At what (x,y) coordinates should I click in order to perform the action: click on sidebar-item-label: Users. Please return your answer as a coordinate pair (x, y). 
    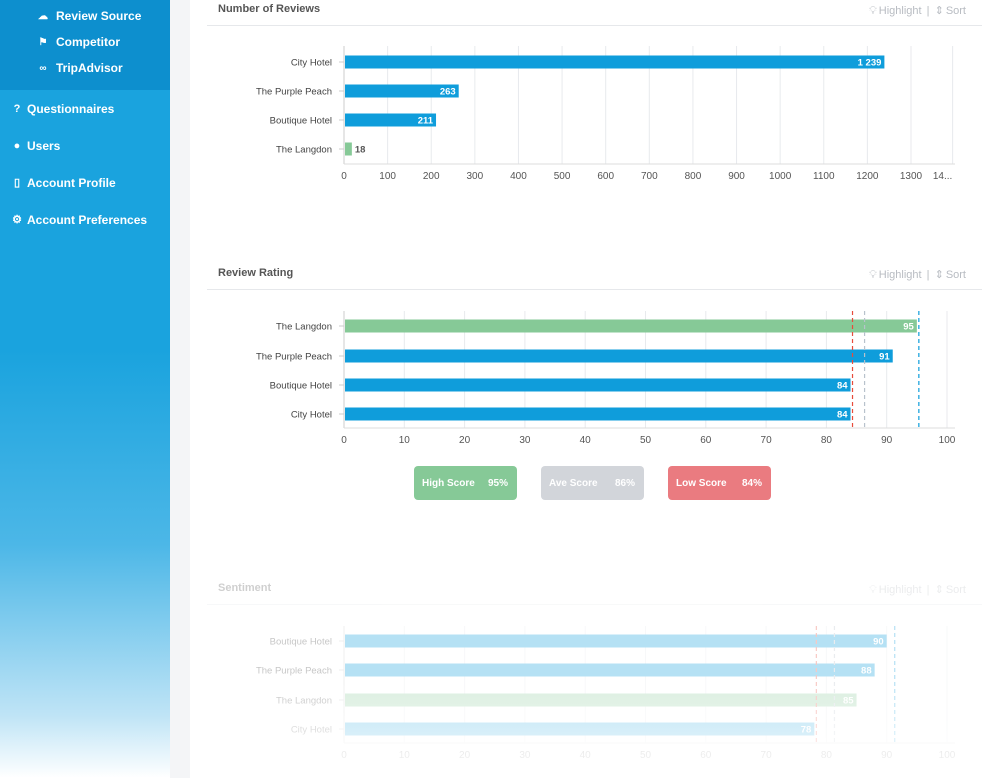
    Looking at the image, I should click on (44, 145).